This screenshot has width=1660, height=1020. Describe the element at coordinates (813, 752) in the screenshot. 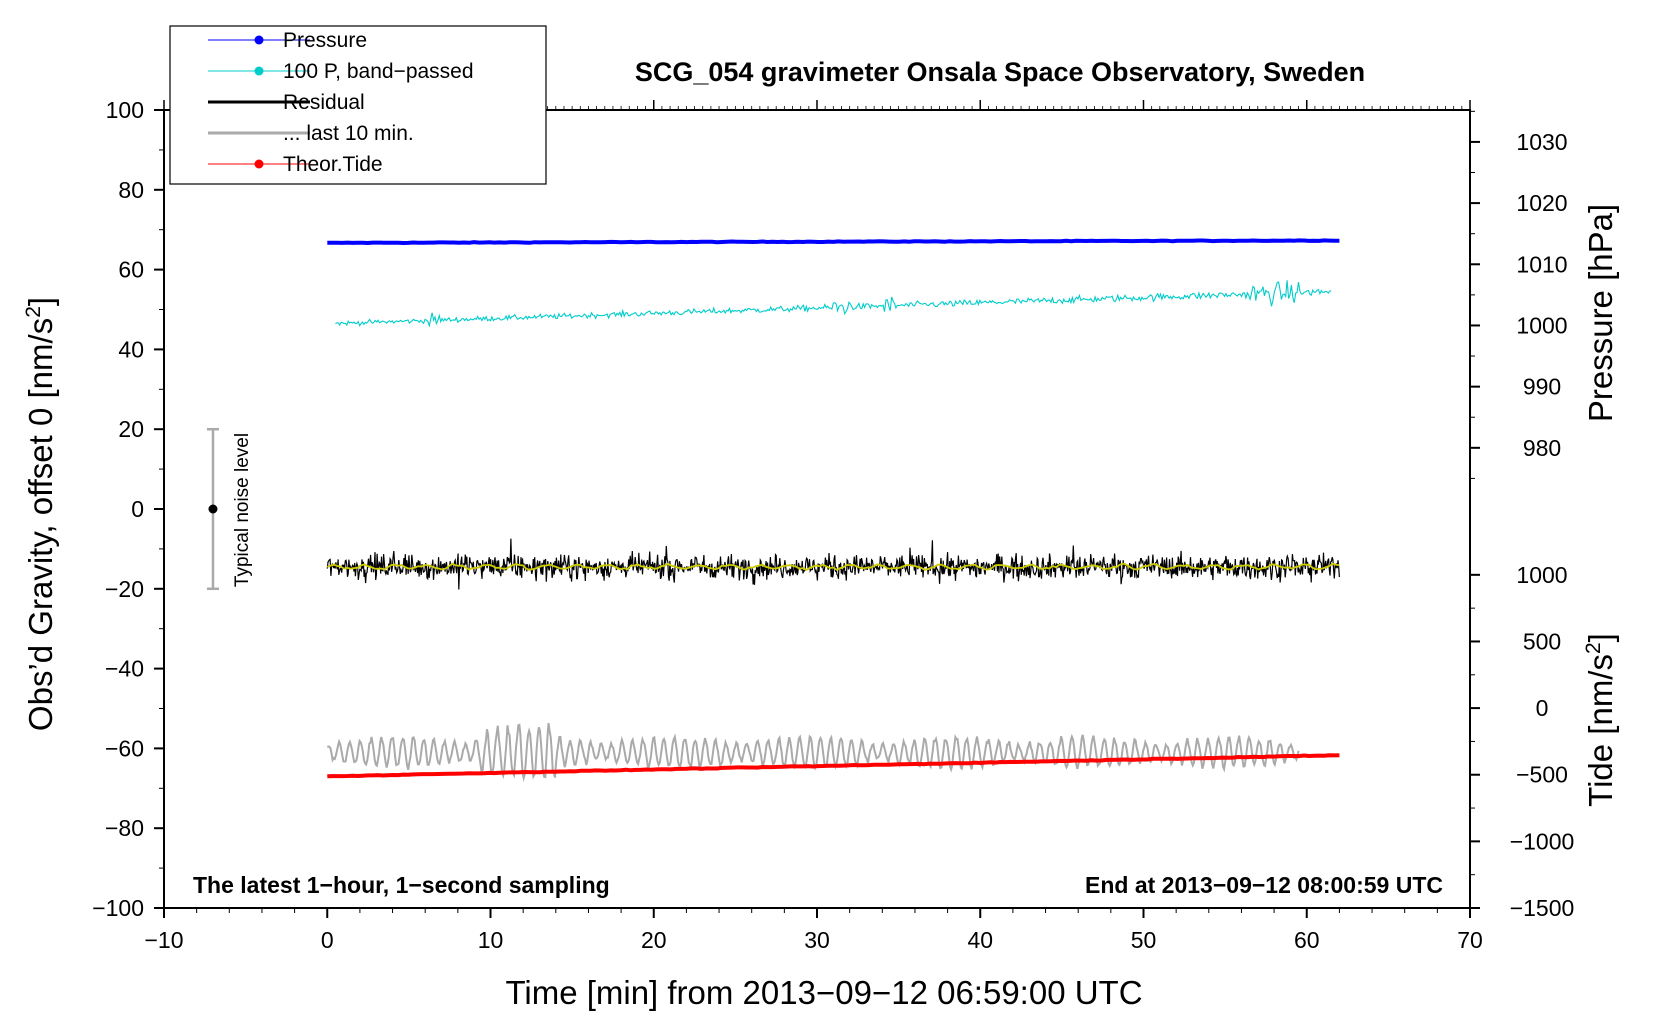

I see `series-3-line` at that location.